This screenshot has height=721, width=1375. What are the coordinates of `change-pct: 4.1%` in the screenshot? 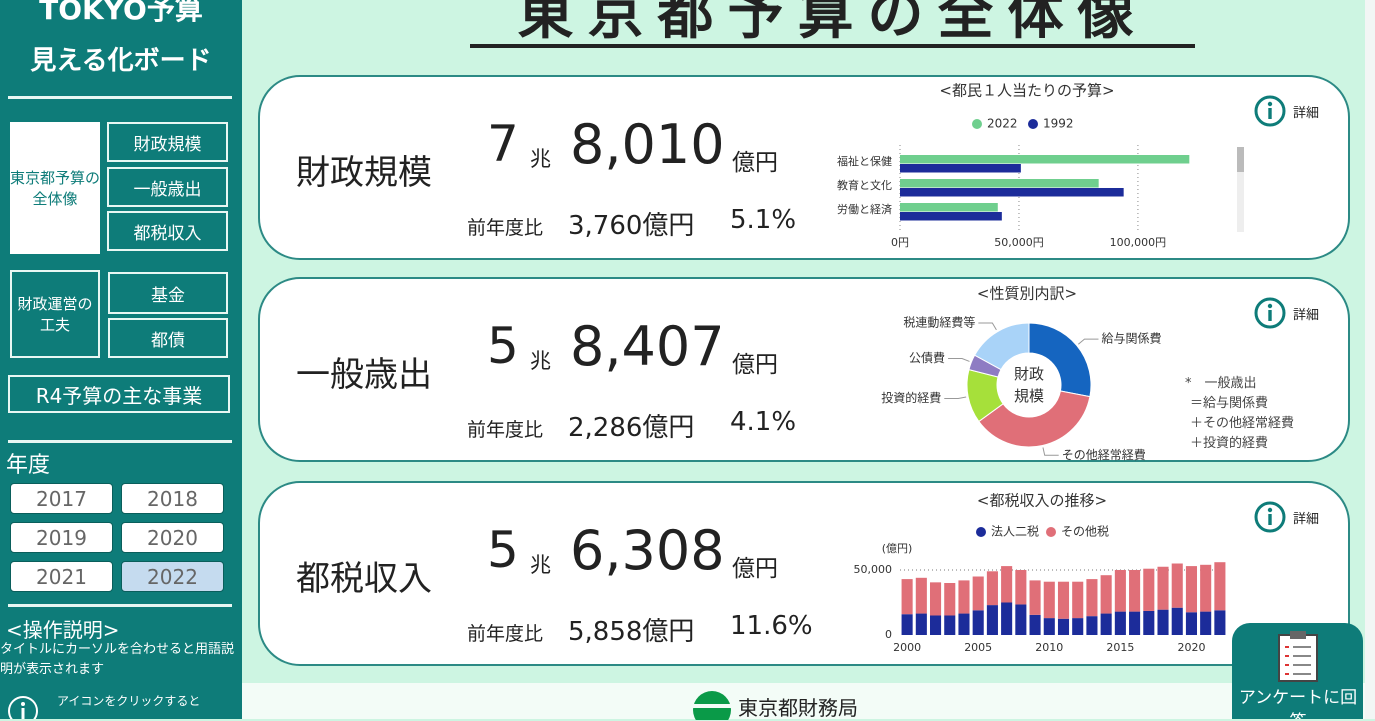 It's located at (763, 422).